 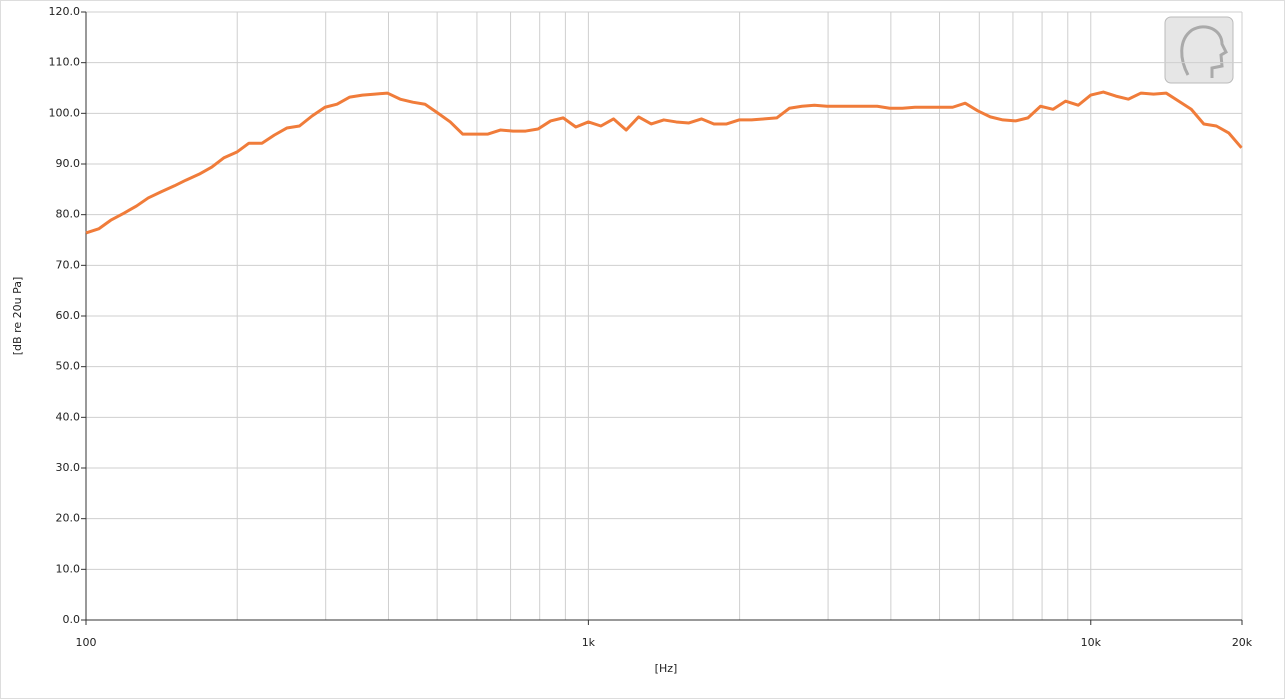 I want to click on y-axis-label: [dB re 20u Pa], so click(x=17, y=316).